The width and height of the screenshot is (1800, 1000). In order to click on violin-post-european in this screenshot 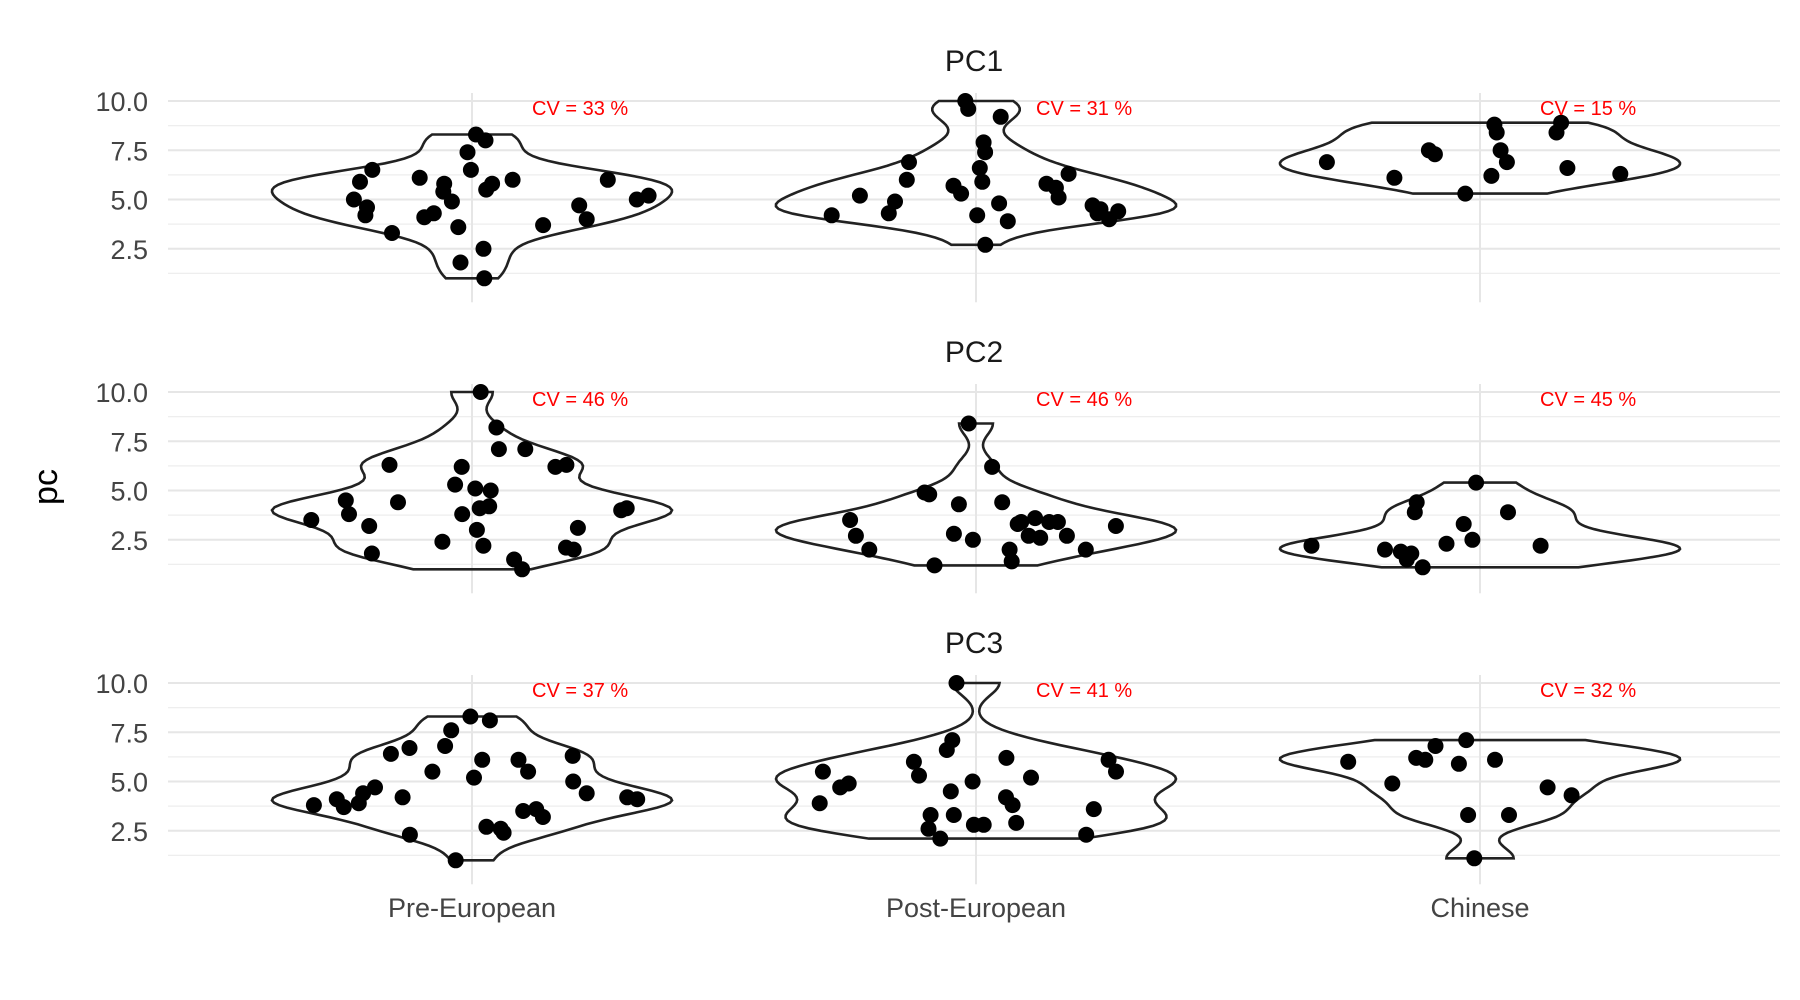, I will do `click(976, 173)`.